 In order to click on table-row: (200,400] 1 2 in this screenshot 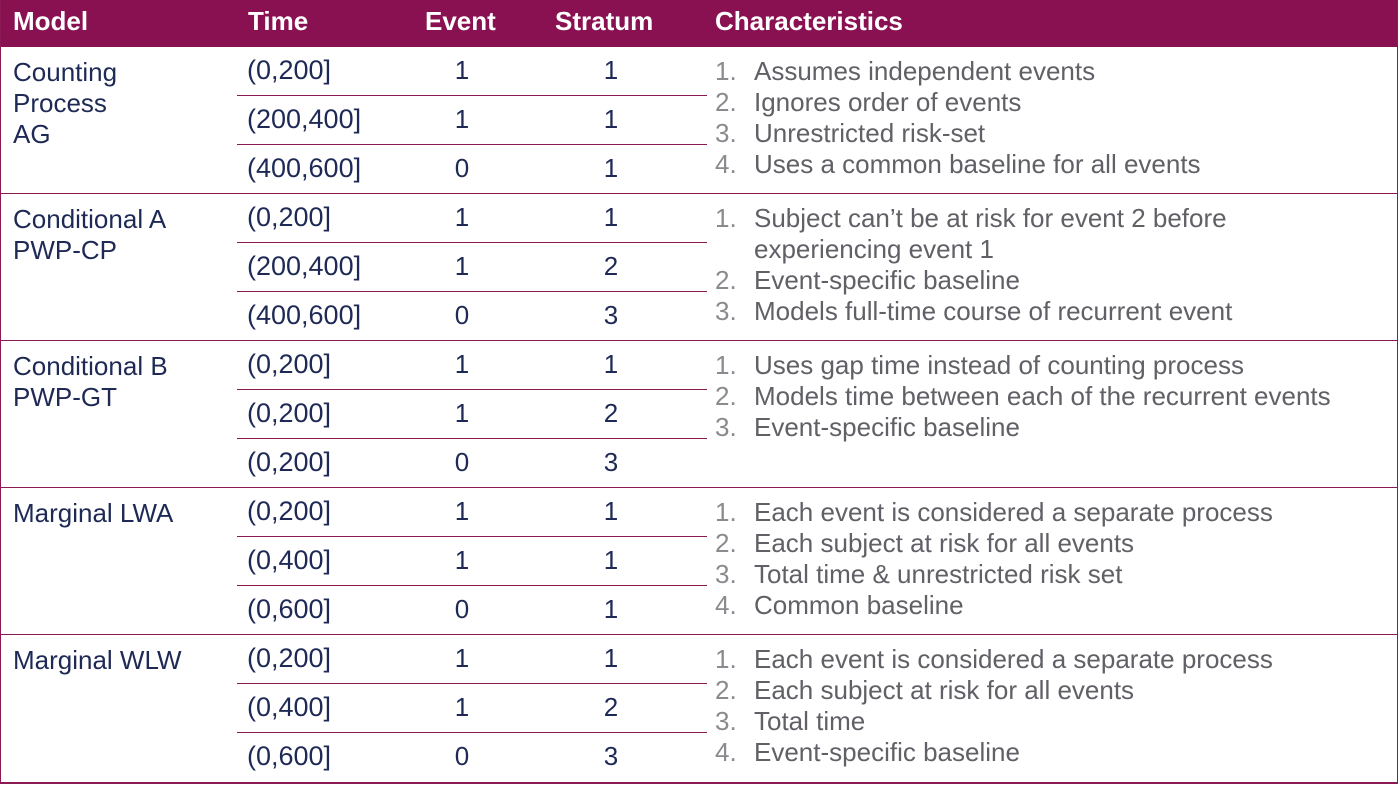, I will do `click(472, 267)`.